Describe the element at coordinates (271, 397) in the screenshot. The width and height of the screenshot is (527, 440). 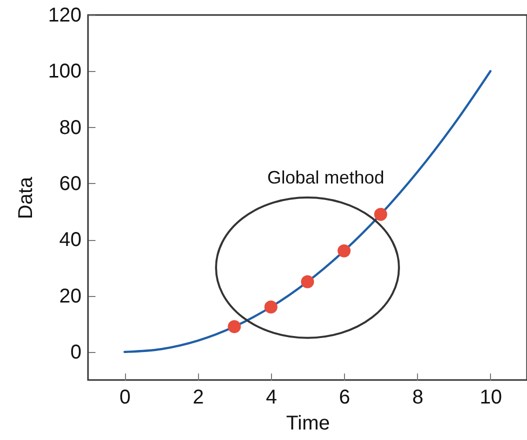
I see `x-tick-label: 4` at that location.